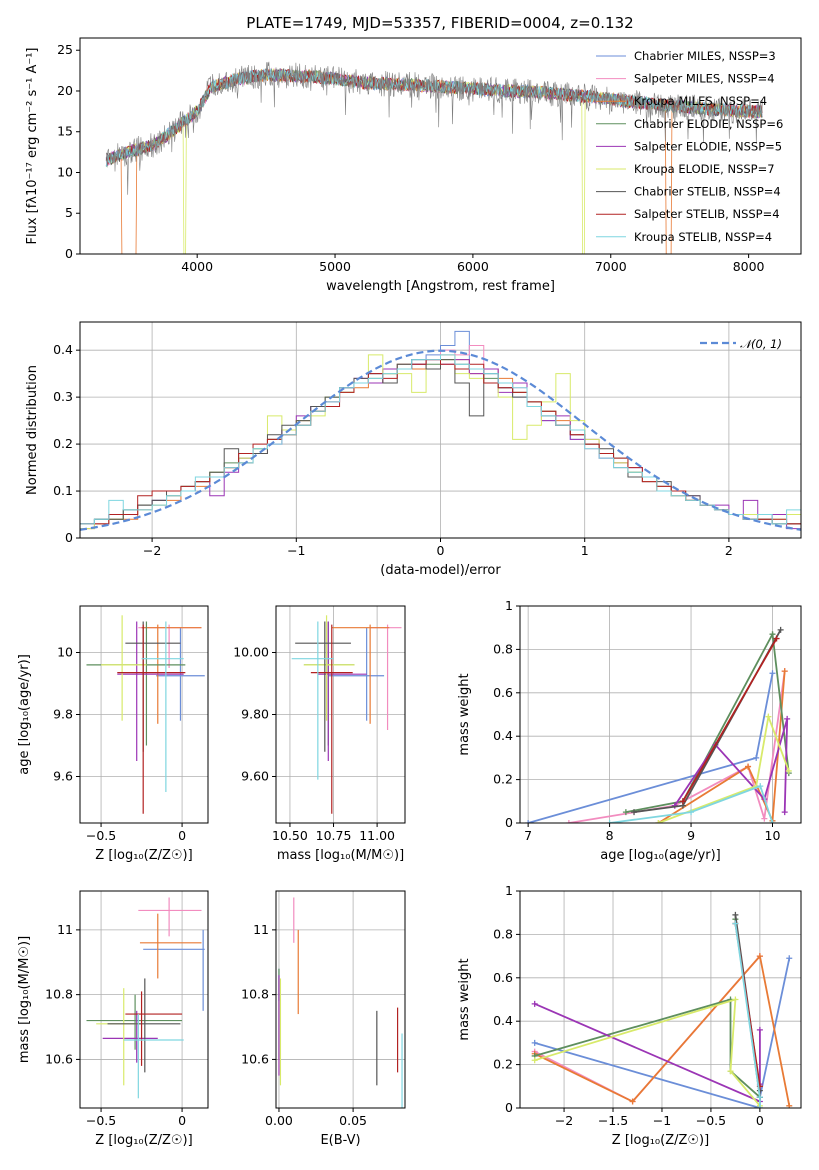 This screenshot has height=1170, width=819. Describe the element at coordinates (63, 490) in the screenshot. I see `y-tick-label: 0.1` at that location.